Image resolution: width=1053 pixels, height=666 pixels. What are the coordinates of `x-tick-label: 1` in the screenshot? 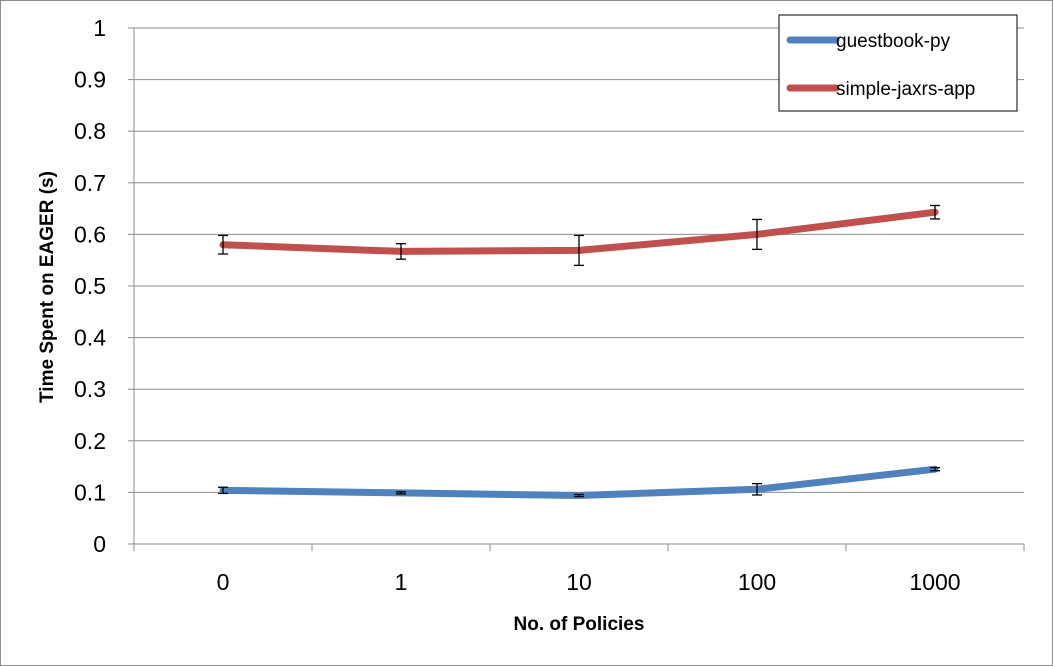 It's located at (401, 582).